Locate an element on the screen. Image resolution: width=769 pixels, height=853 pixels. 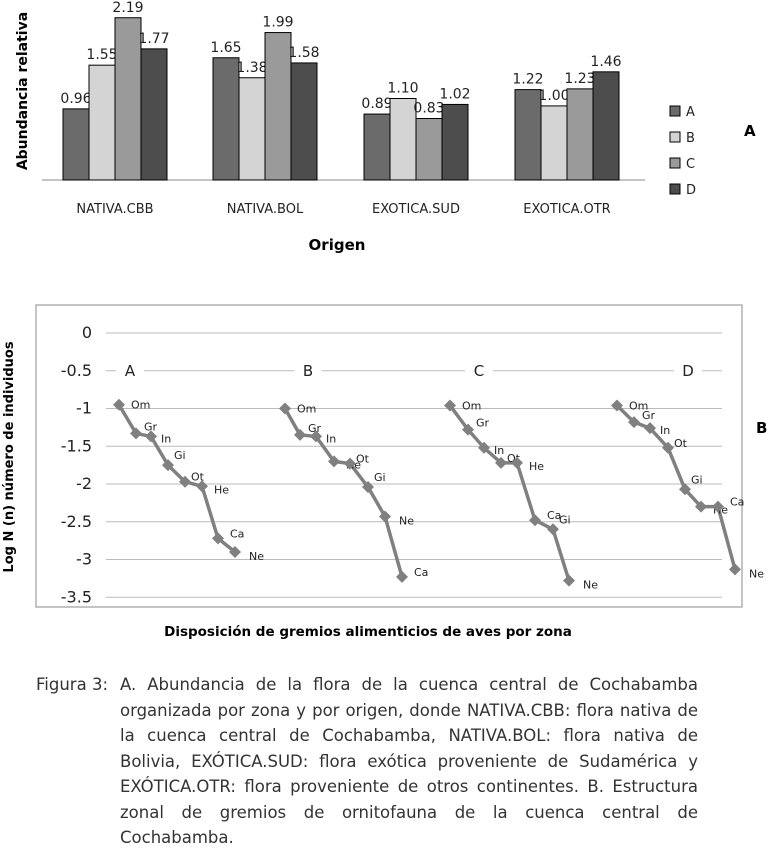
zone-label-D: D is located at coordinates (688, 371).